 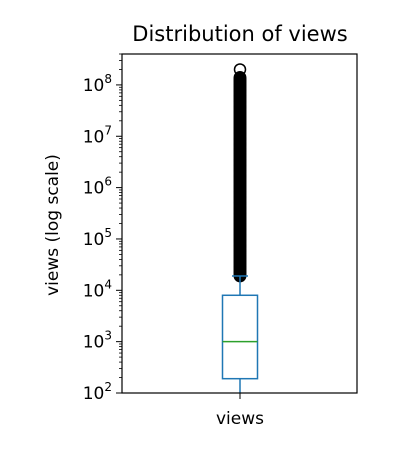 What do you see at coordinates (97, 84) in the screenshot?
I see `y-tick-label: 10⁸` at bounding box center [97, 84].